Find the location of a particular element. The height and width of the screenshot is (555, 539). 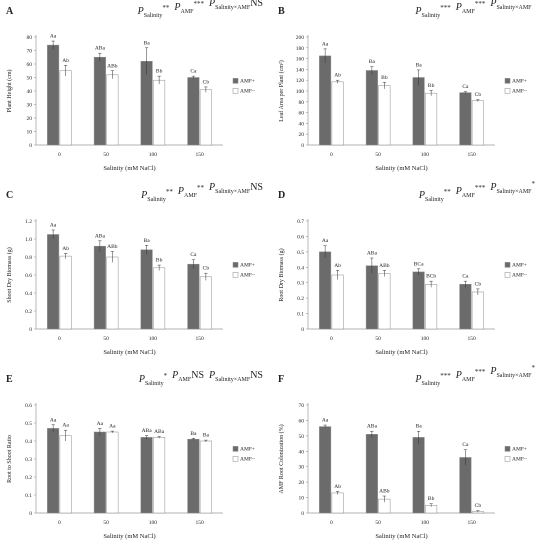

y-tick-label: 1.2 is located at coordinates (28, 222).